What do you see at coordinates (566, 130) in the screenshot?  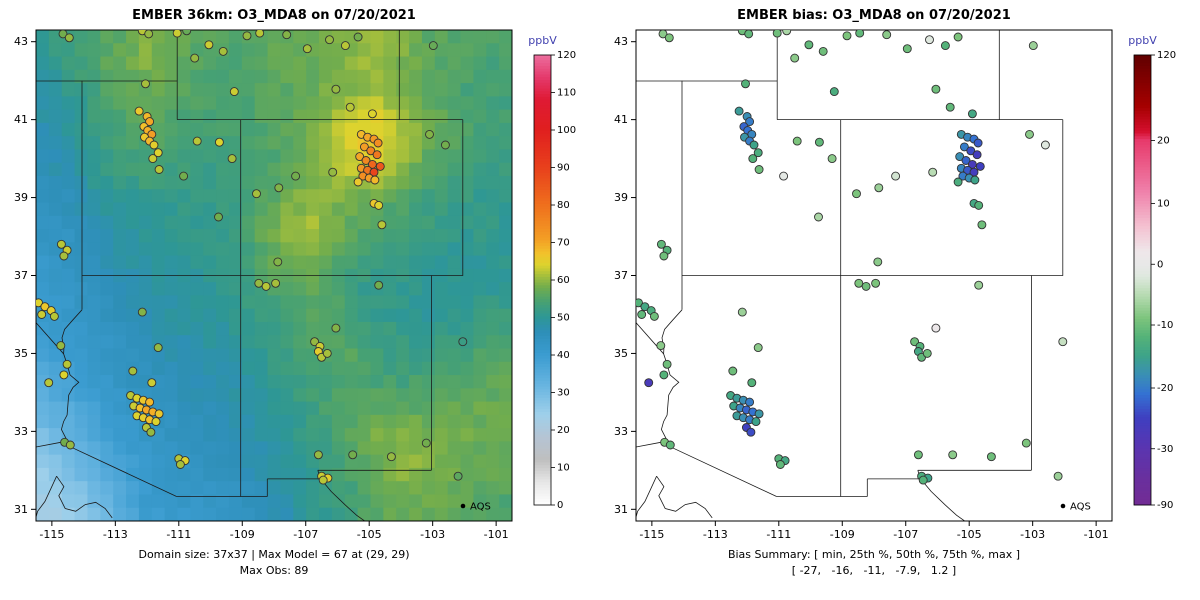 I see `svg-text: 100` at bounding box center [566, 130].